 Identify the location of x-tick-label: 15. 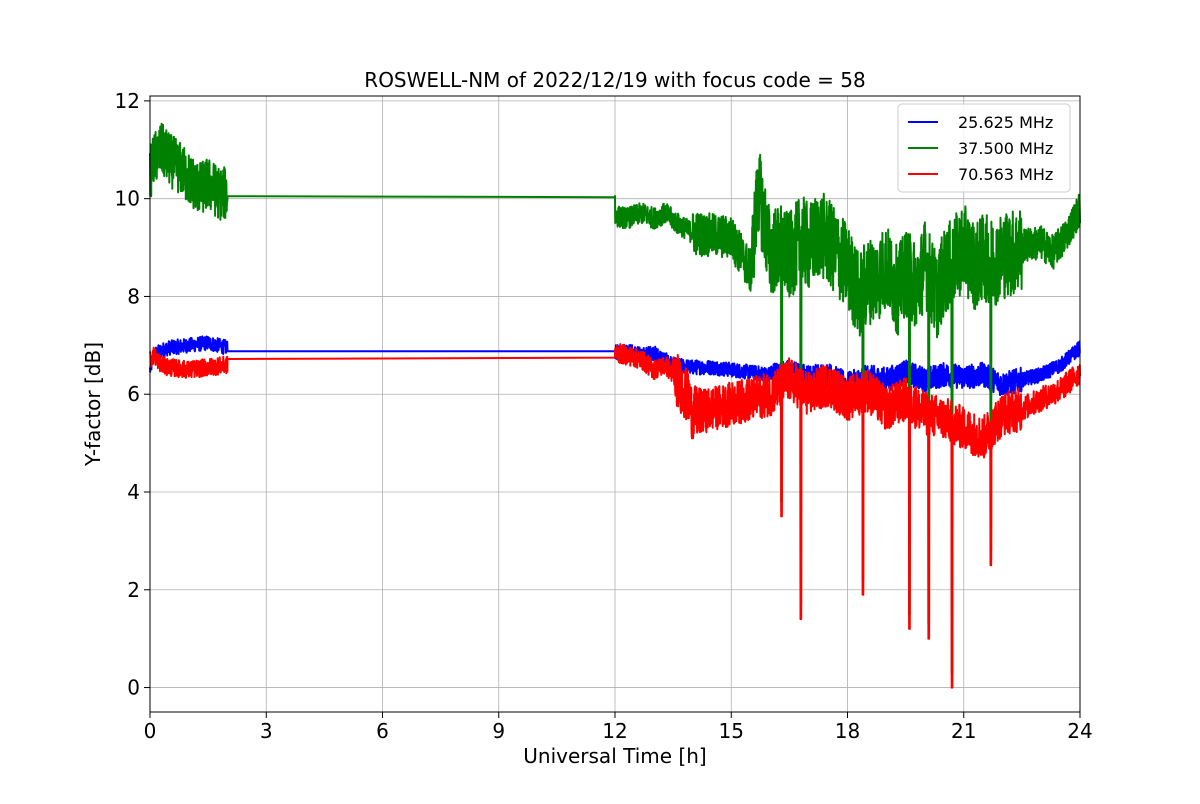
(731, 731).